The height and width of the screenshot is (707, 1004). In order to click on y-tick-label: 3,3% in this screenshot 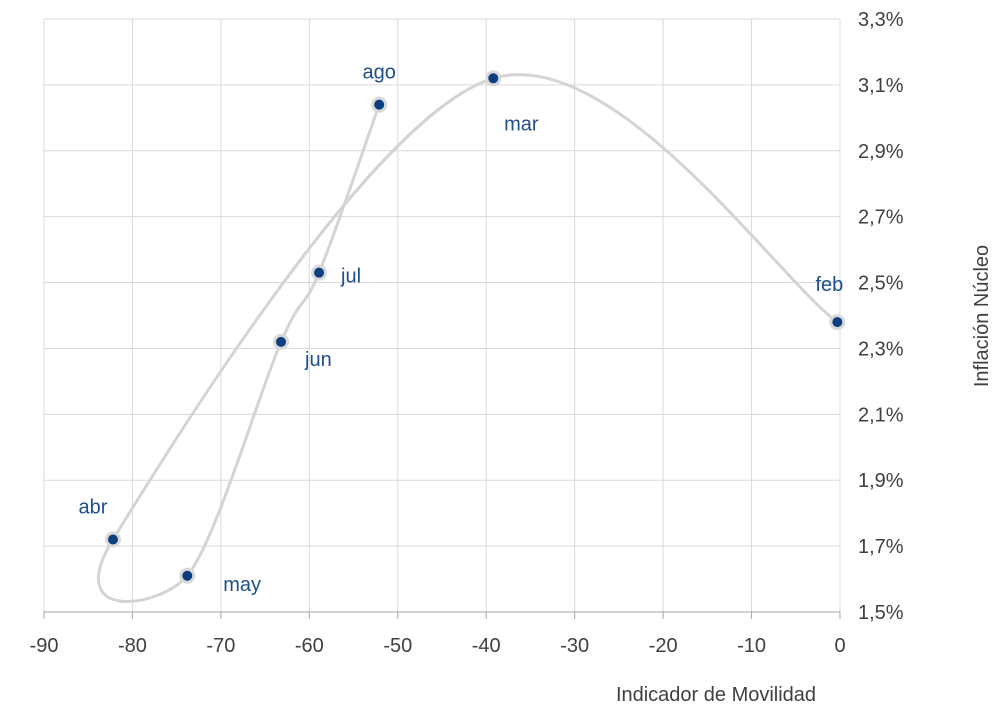, I will do `click(881, 20)`.